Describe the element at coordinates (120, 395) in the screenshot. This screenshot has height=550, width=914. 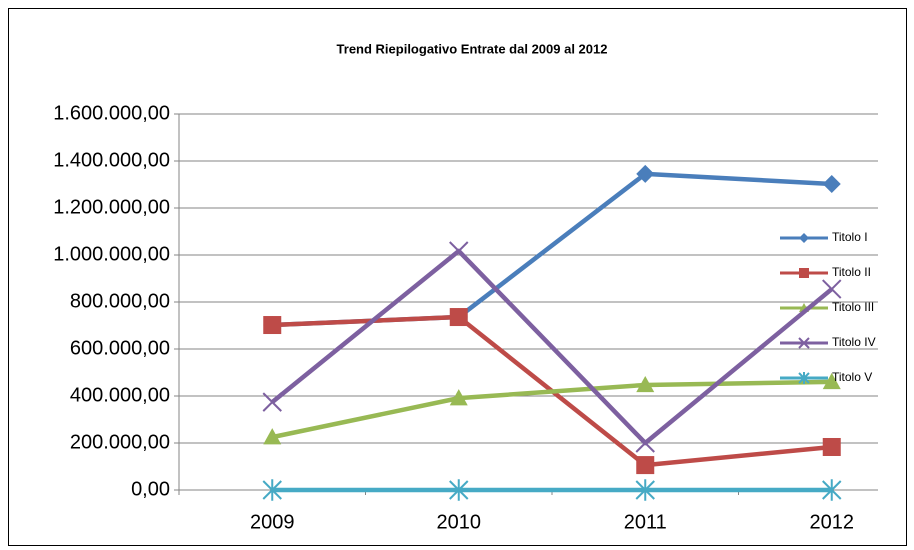
I see `y-tick-label: 400.000,00` at that location.